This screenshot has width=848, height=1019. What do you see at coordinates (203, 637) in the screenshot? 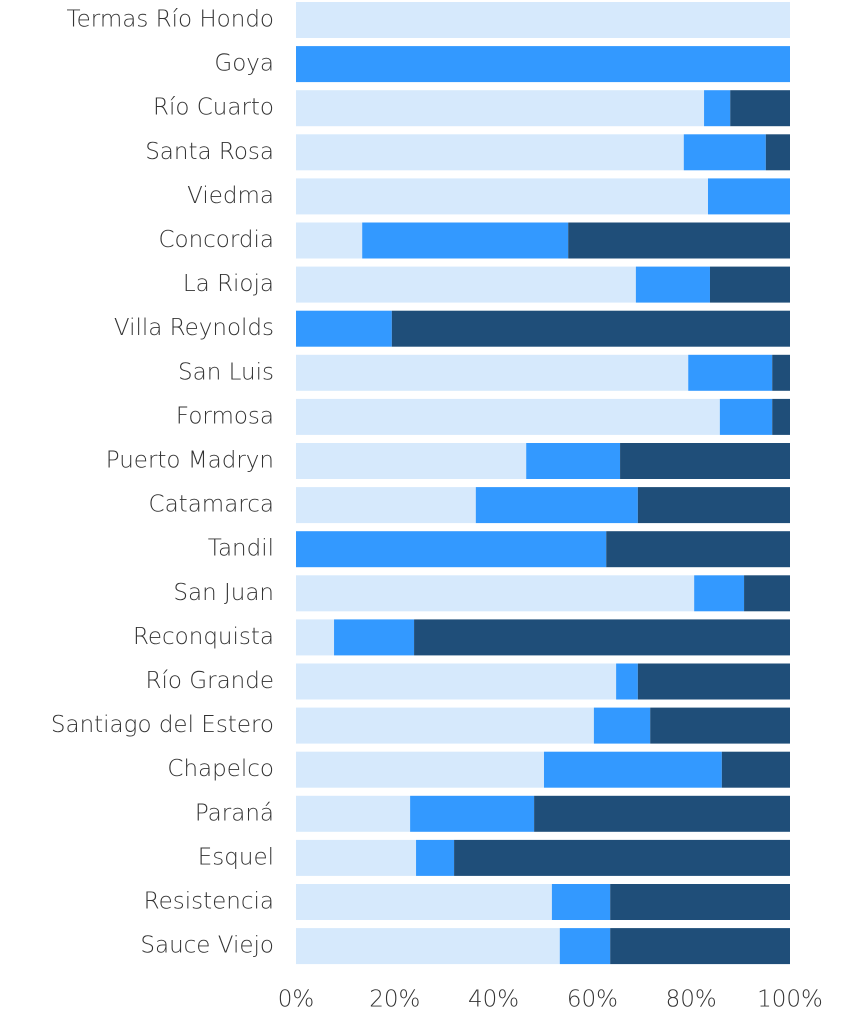
I see `y-tick-label: Reconquista` at bounding box center [203, 637].